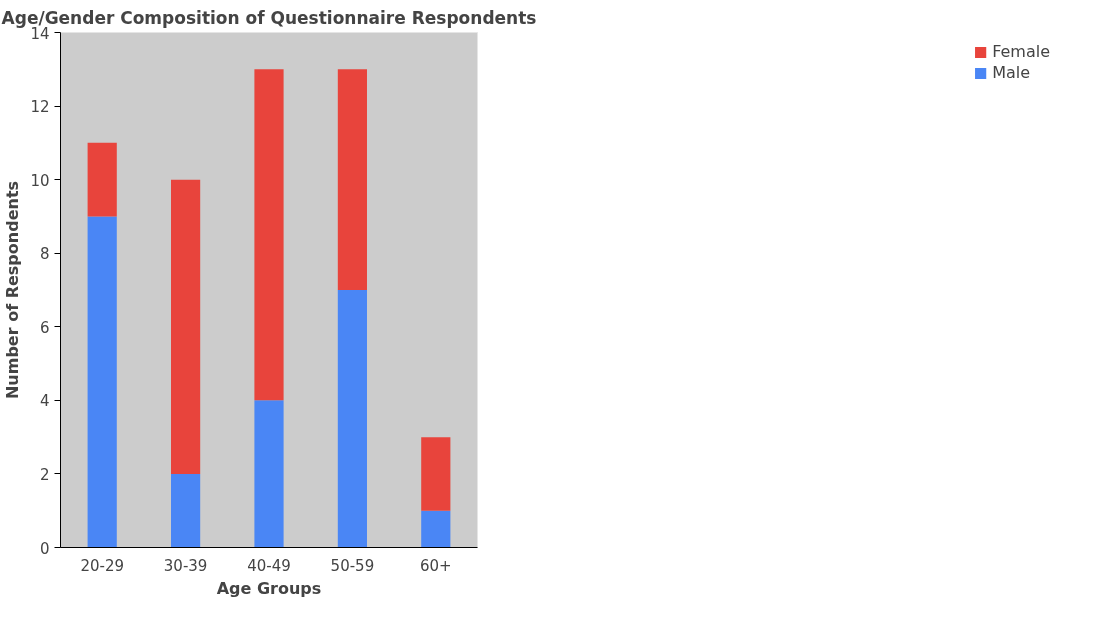  What do you see at coordinates (44, 327) in the screenshot?
I see `y-tick-label: 6` at bounding box center [44, 327].